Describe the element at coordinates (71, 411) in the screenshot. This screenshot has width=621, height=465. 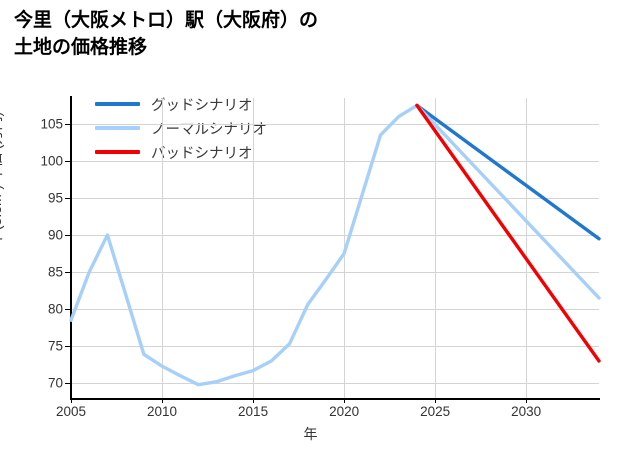
I see `x-tick-label: 2005` at that location.